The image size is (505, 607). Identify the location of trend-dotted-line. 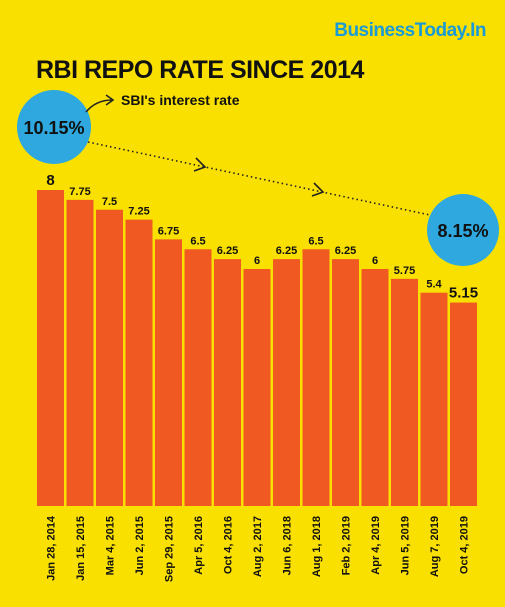
(259, 178).